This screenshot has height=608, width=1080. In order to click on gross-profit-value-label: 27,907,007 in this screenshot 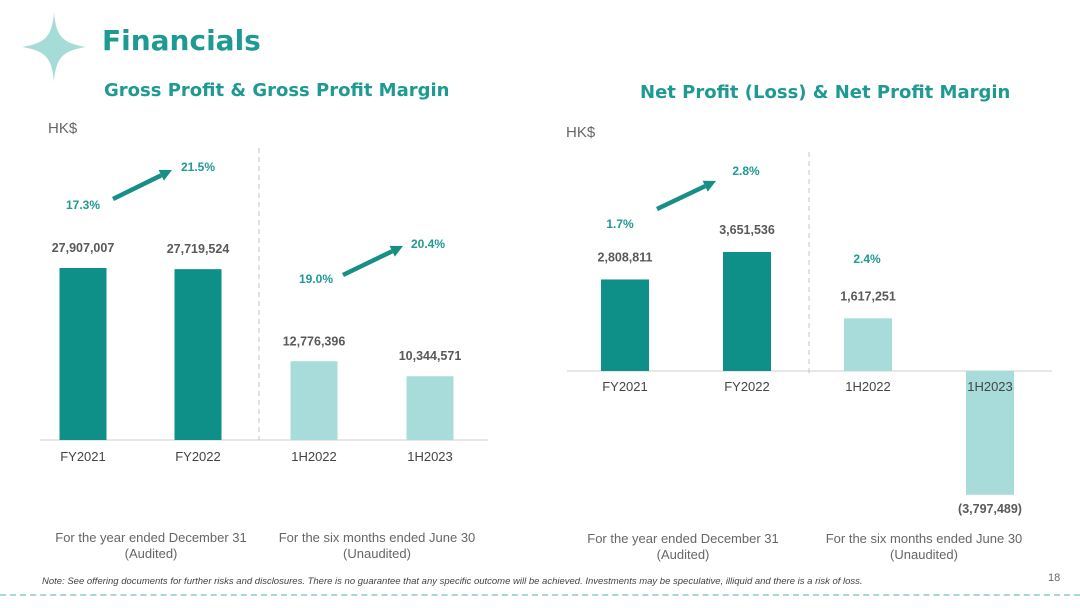, I will do `click(83, 248)`.